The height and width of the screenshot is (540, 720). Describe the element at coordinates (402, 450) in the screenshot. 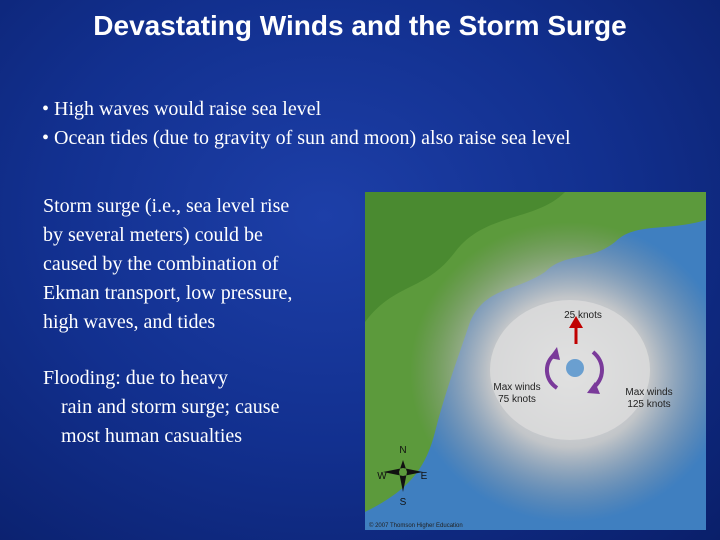

I see `compass-label: N` at that location.